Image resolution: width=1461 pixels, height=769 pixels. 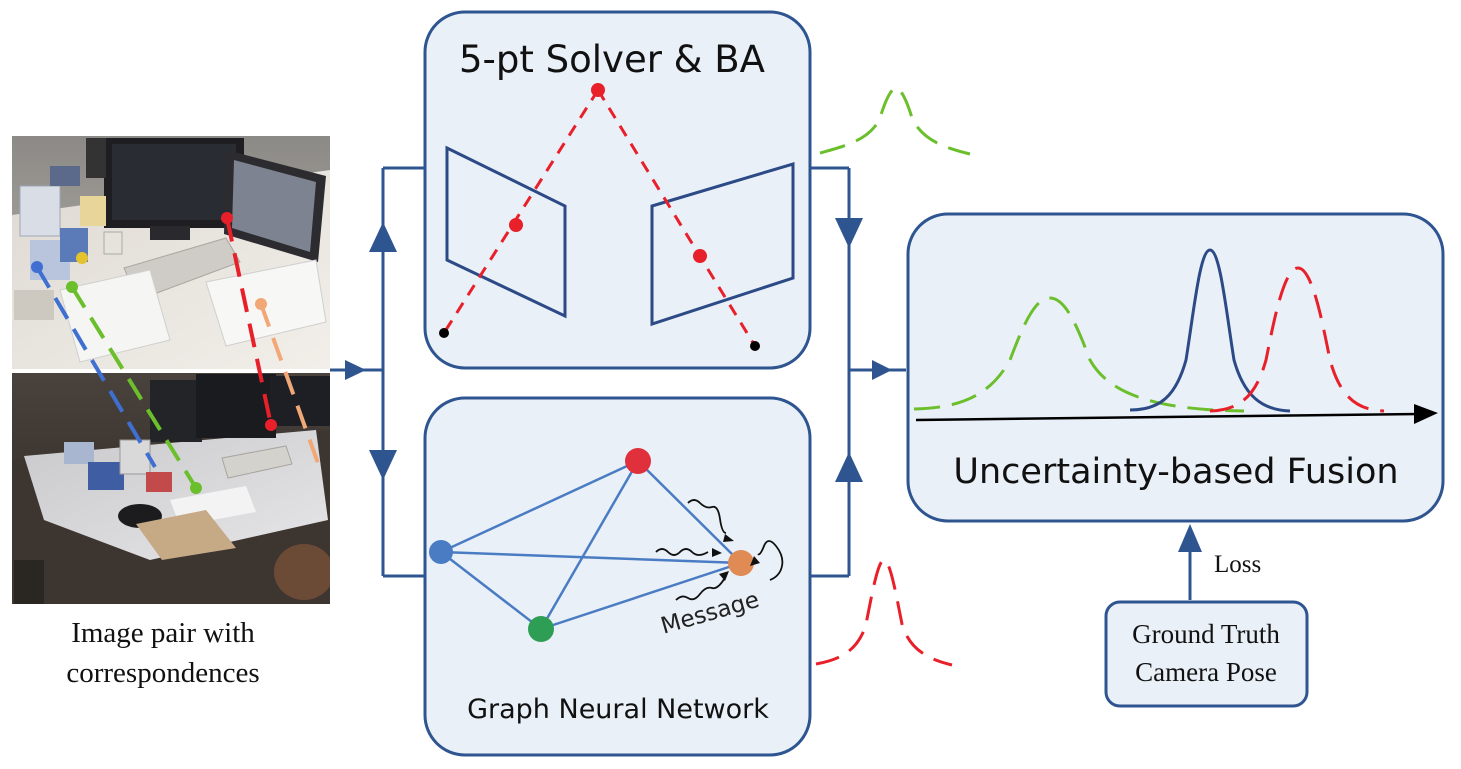 What do you see at coordinates (383, 465) in the screenshot?
I see `arrowhead-down-left` at bounding box center [383, 465].